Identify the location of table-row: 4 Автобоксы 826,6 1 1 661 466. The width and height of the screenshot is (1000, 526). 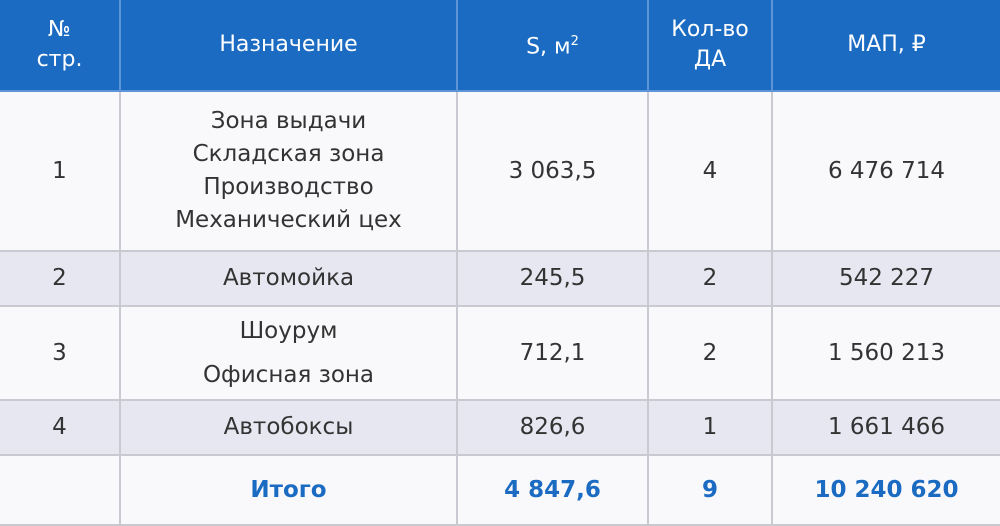
(500, 427).